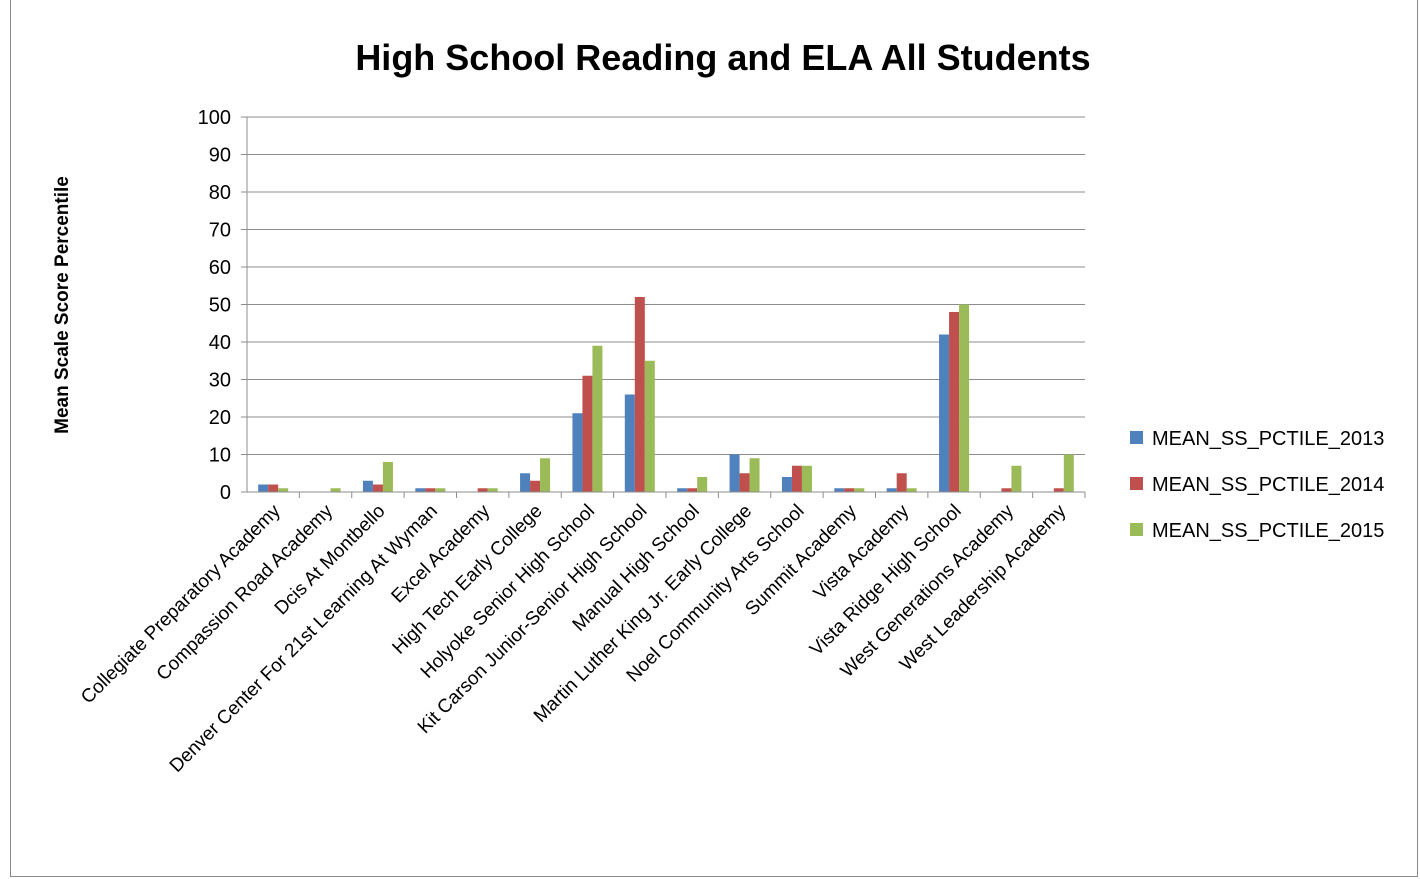 This screenshot has width=1420, height=879. What do you see at coordinates (220, 193) in the screenshot?
I see `y-tick-label: 80` at bounding box center [220, 193].